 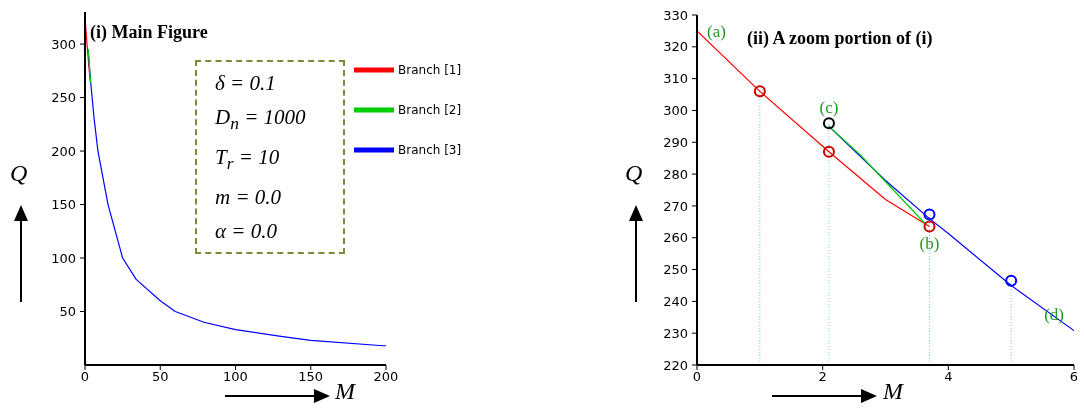 I want to click on x-tick-label: 2, so click(x=822, y=377).